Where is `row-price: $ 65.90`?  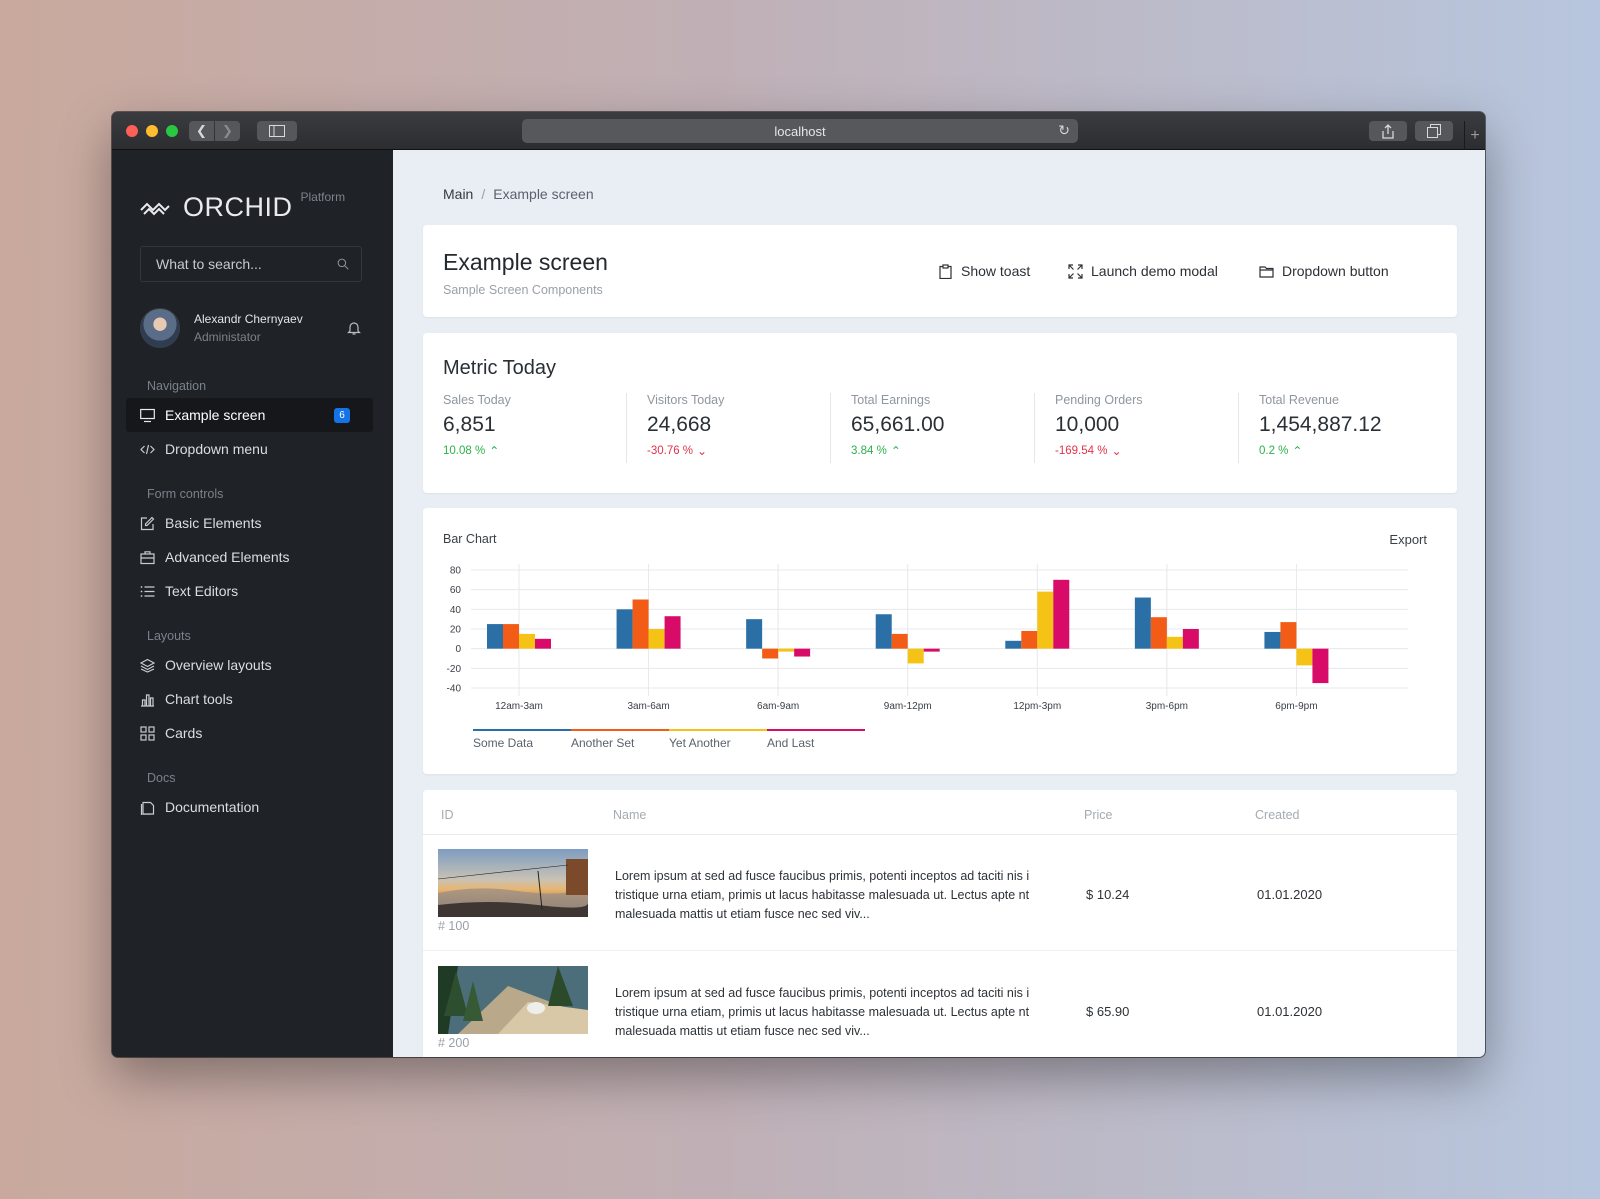 row-price: $ 65.90 is located at coordinates (1108, 1011).